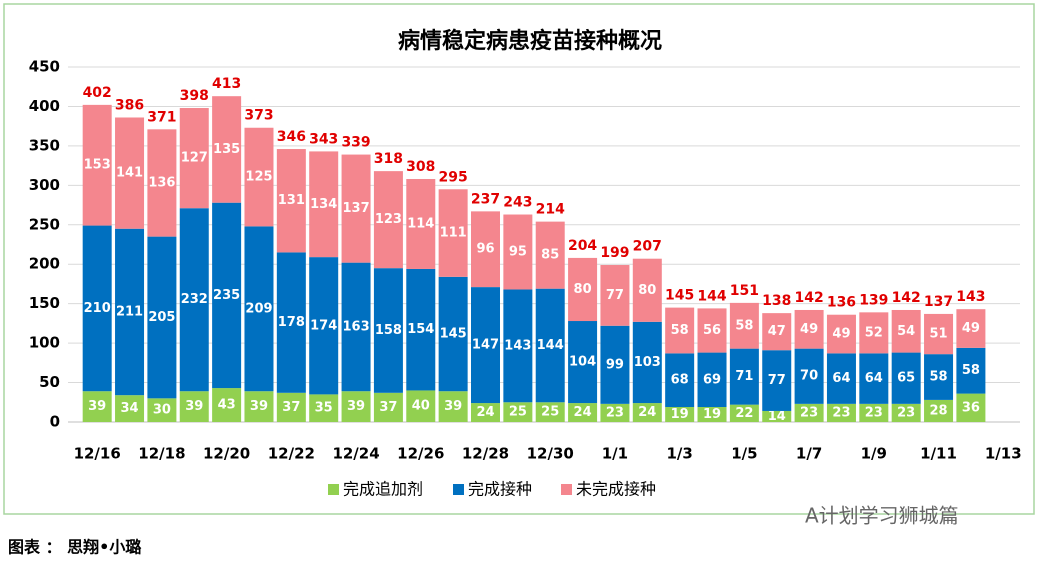 This screenshot has width=1040, height=562. What do you see at coordinates (582, 246) in the screenshot?
I see `total-label: 204` at bounding box center [582, 246].